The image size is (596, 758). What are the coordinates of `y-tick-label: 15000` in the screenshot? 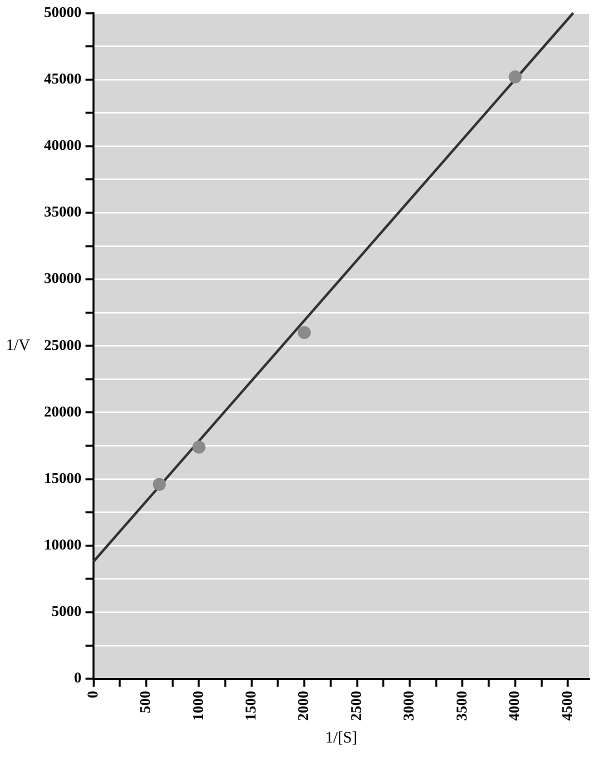 It's located at (63, 478).